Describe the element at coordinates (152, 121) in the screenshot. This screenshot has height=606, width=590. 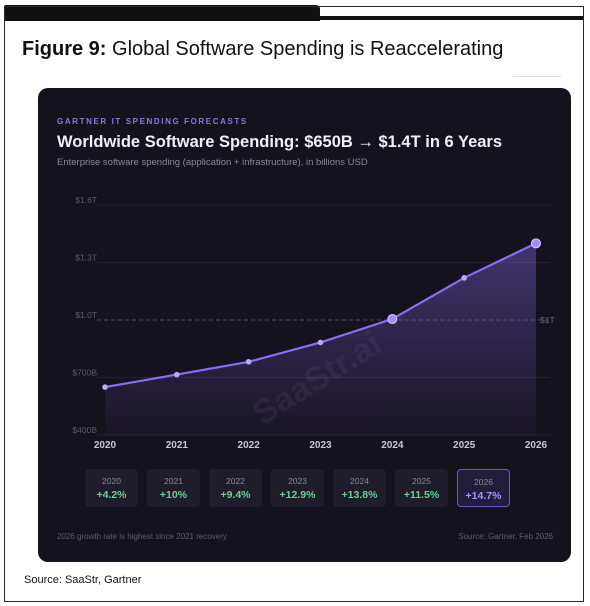
I see `chart-kicker: GARTNER IT SPENDING FORECASTS` at that location.